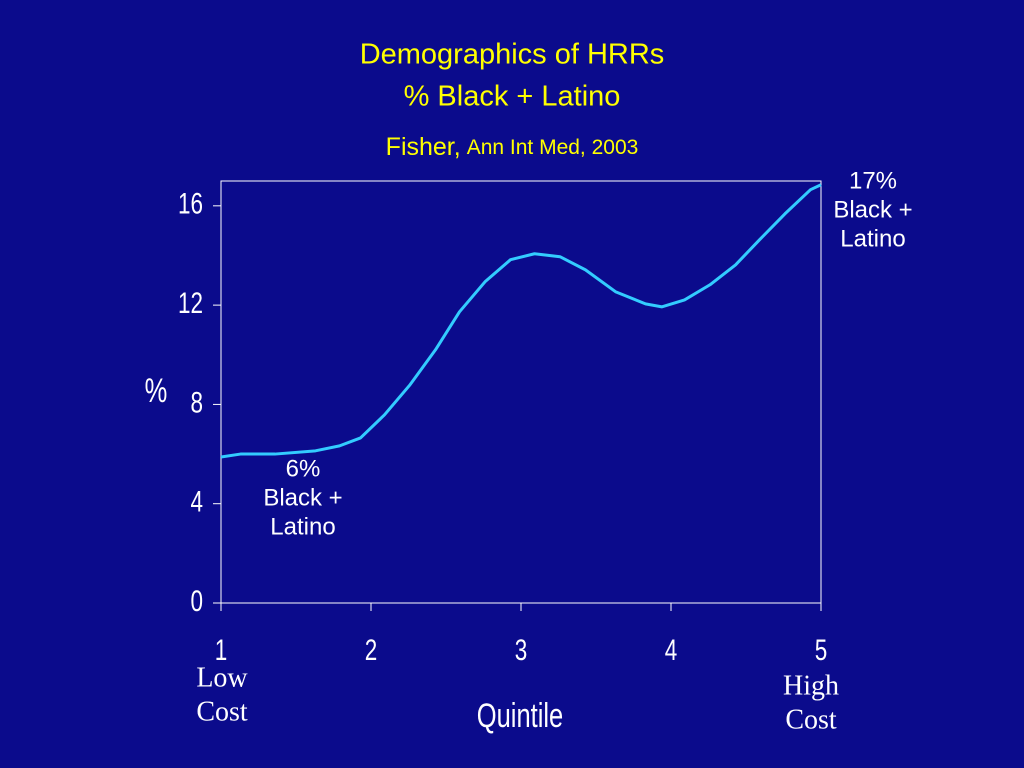 This screenshot has width=1024, height=768. I want to click on x-end-label: High, so click(811, 685).